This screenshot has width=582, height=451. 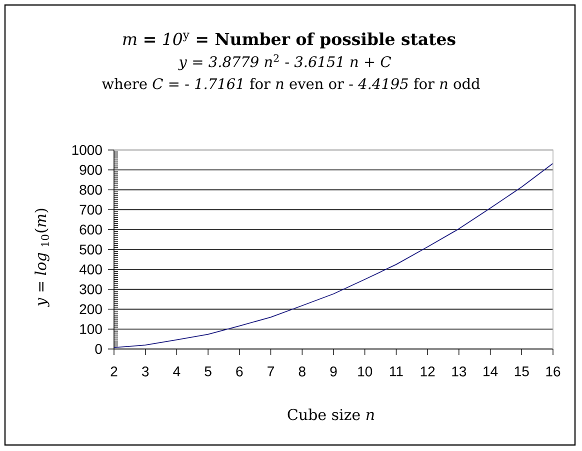 What do you see at coordinates (91, 209) in the screenshot?
I see `y-tick-label: 700` at bounding box center [91, 209].